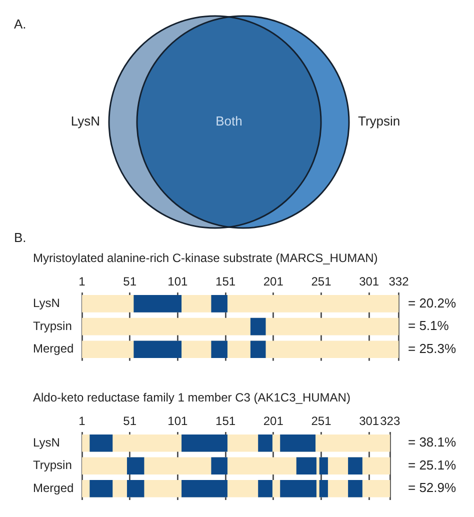 The height and width of the screenshot is (517, 474). Describe the element at coordinates (390, 421) in the screenshot. I see `x-tick-label: 323` at that location.